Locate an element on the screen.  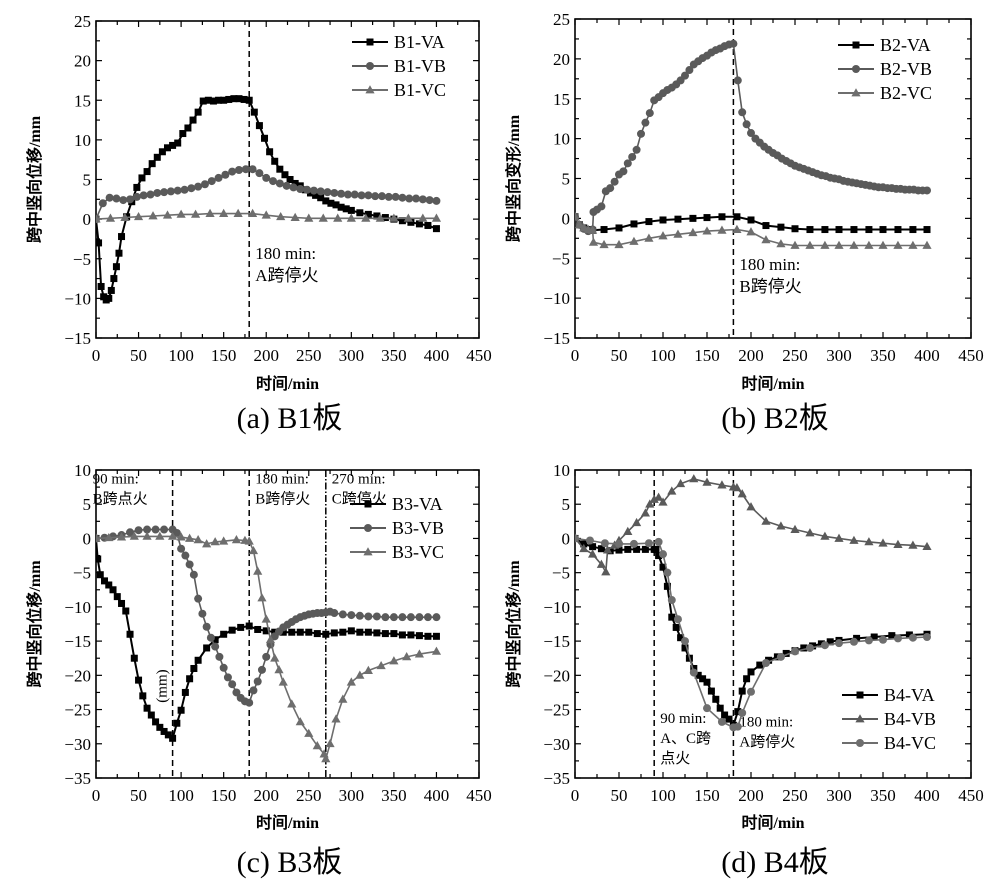
y-tick-label: −30 is located at coordinates (556, 744).